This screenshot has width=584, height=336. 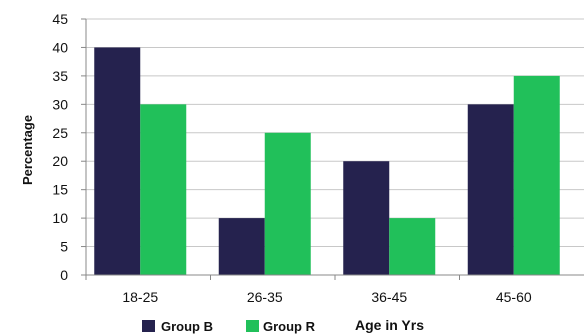 What do you see at coordinates (229, 326) in the screenshot?
I see `legend: Group B Group R` at bounding box center [229, 326].